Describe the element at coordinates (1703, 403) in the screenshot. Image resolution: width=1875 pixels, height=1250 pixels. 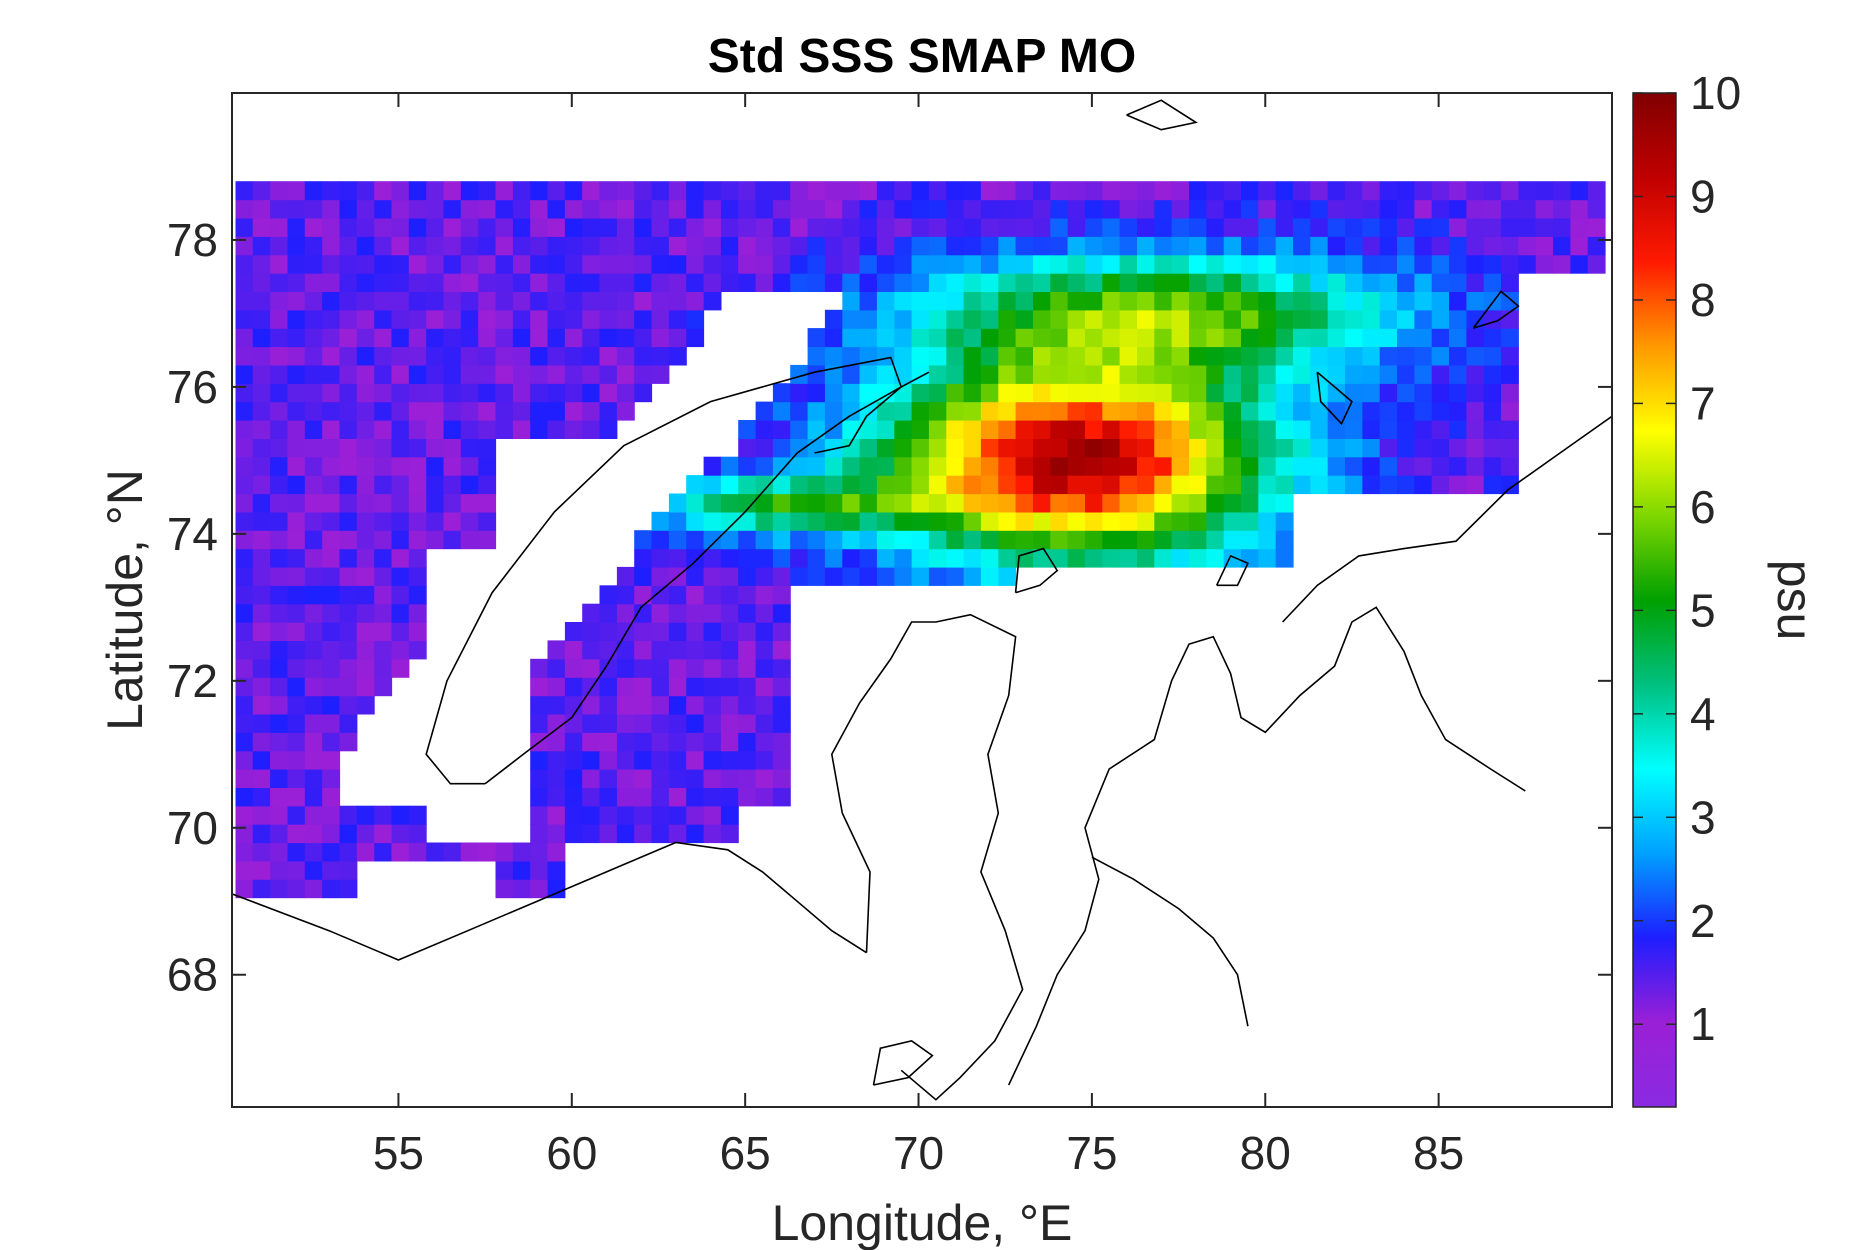
I see `colorbar-tick-label: 7` at that location.